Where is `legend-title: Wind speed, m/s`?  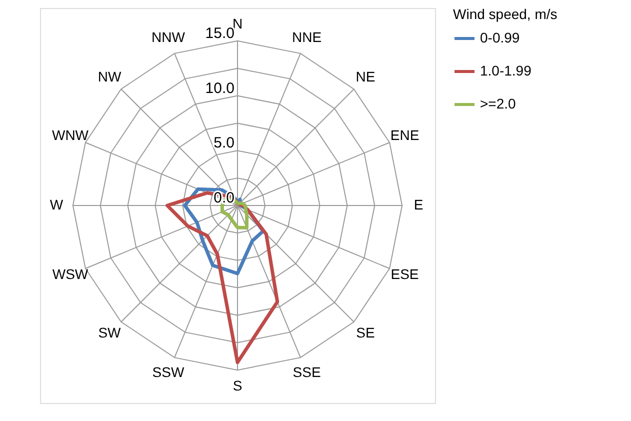 legend-title: Wind speed, m/s is located at coordinates (505, 14).